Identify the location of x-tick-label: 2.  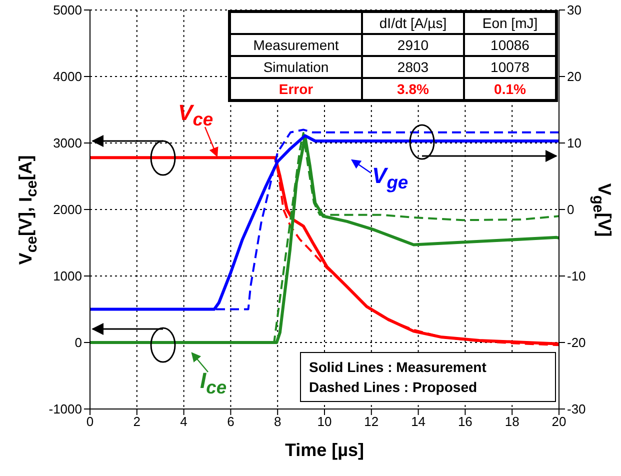
(137, 422).